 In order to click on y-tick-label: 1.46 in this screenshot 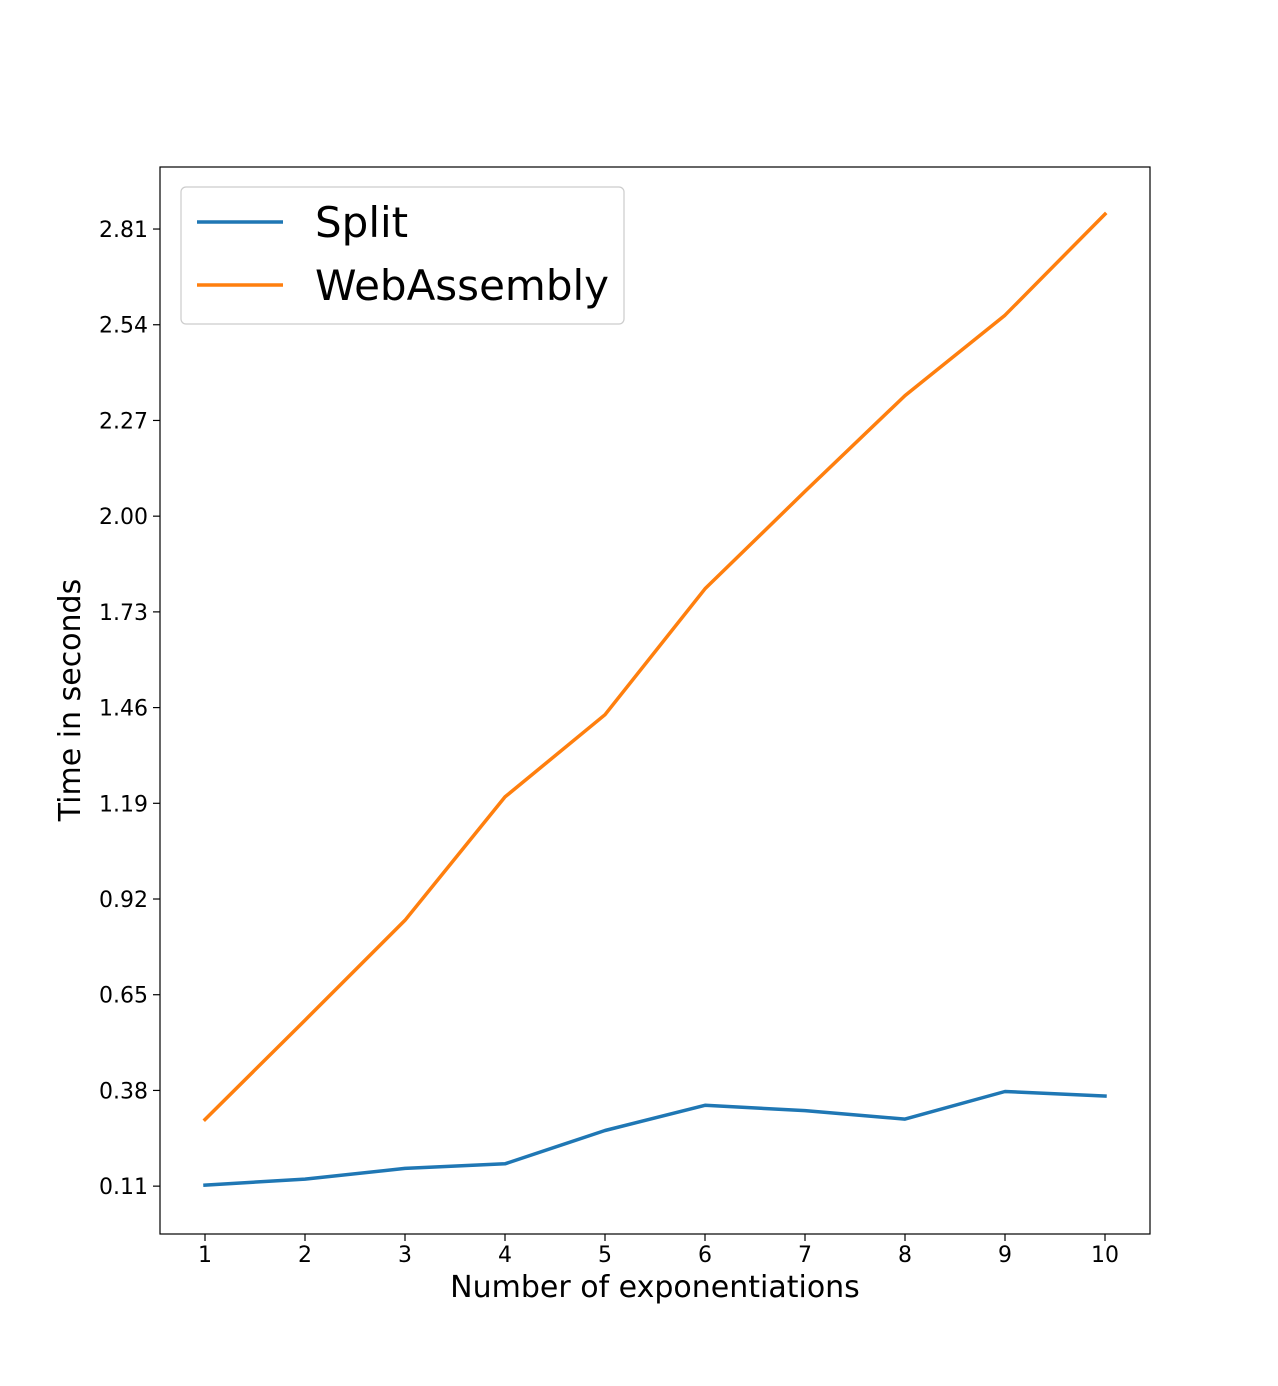, I will do `click(123, 709)`.